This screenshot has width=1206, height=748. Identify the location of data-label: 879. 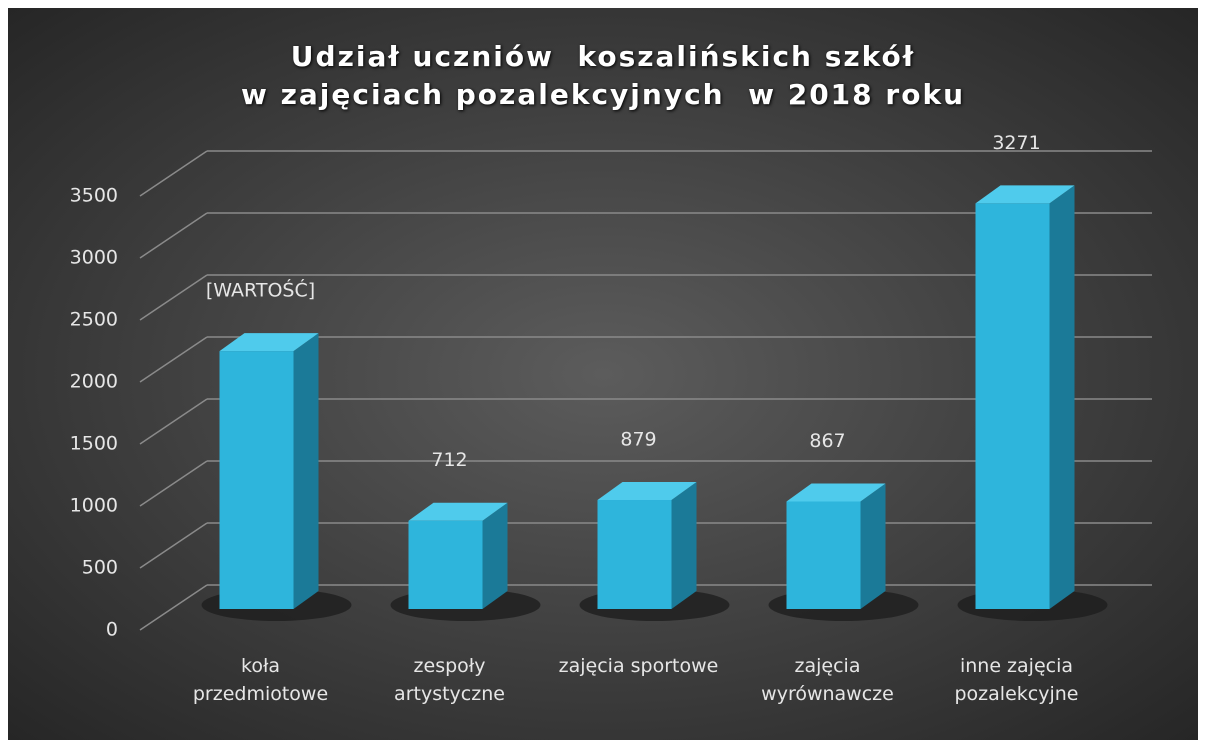
(638, 440).